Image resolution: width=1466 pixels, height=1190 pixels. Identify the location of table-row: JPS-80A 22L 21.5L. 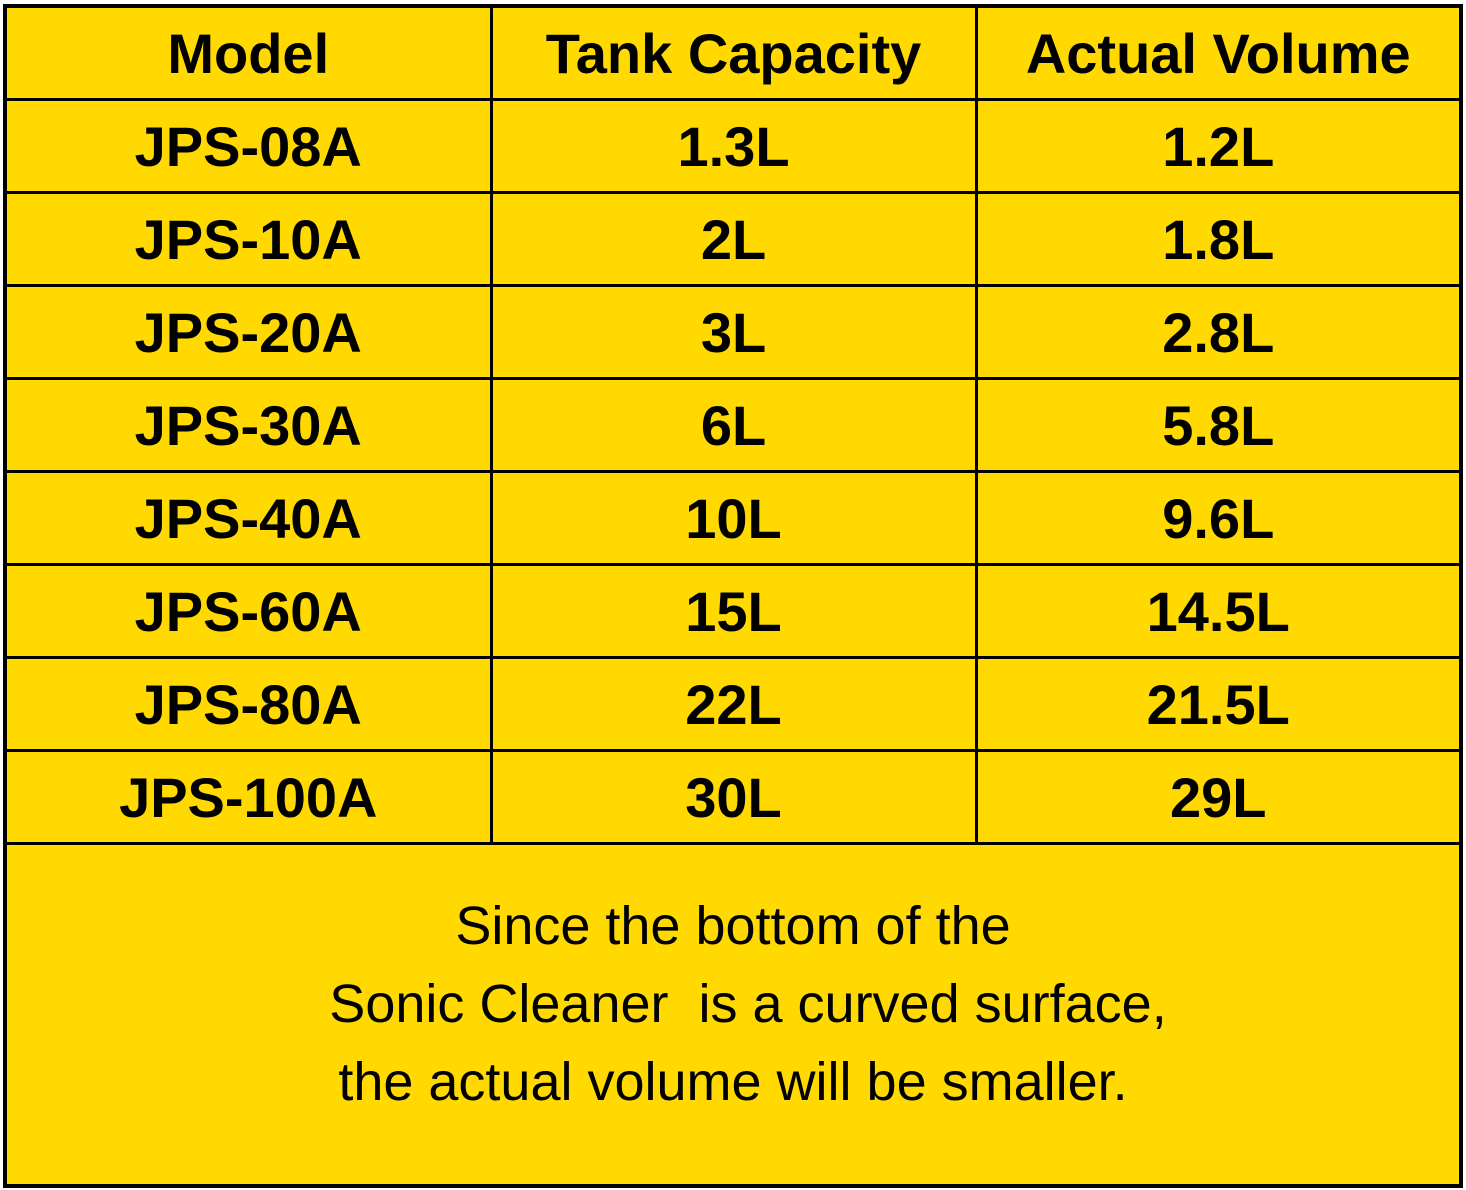
(733, 704).